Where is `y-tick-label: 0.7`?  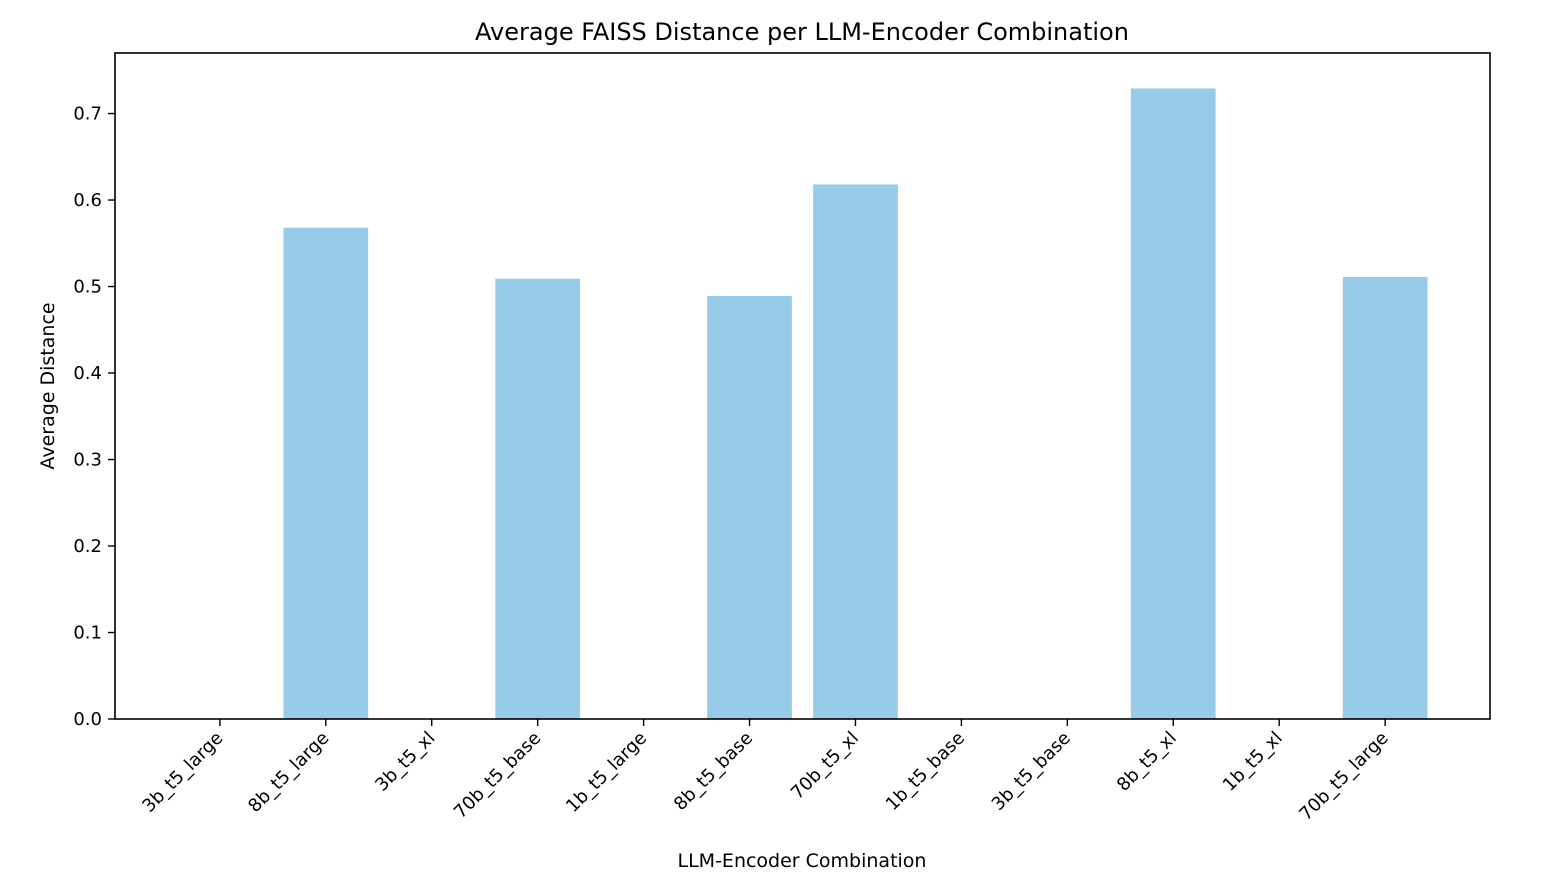
y-tick-label: 0.7 is located at coordinates (87, 114).